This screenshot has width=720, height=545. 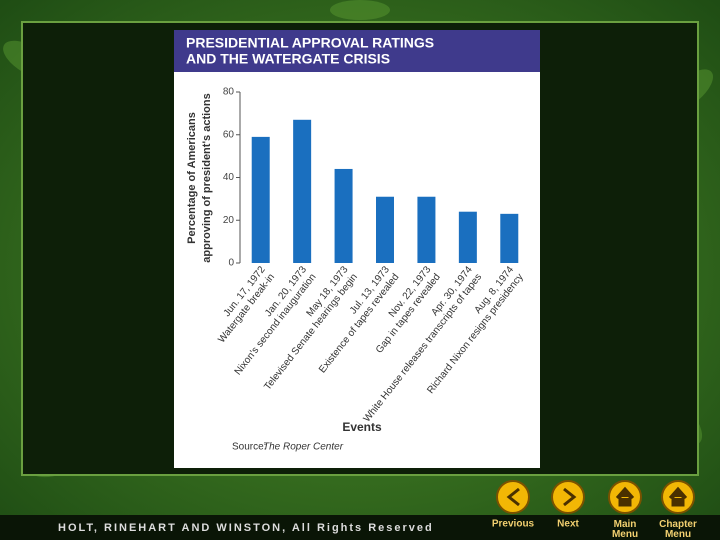 I want to click on nav-label: Main Menu, so click(x=625, y=529).